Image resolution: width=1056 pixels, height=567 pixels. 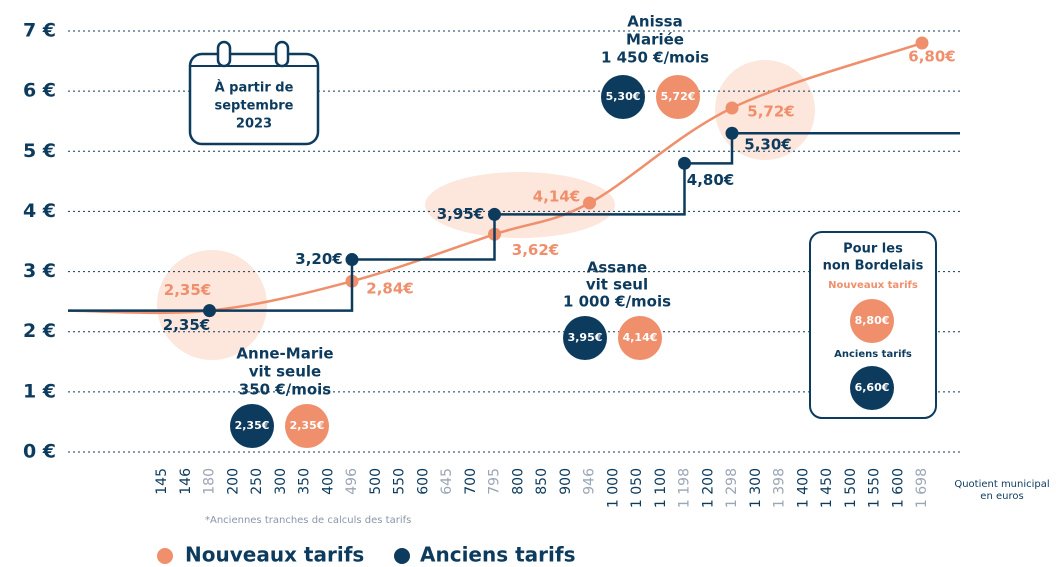 I want to click on x-tick-label: 550, so click(x=400, y=481).